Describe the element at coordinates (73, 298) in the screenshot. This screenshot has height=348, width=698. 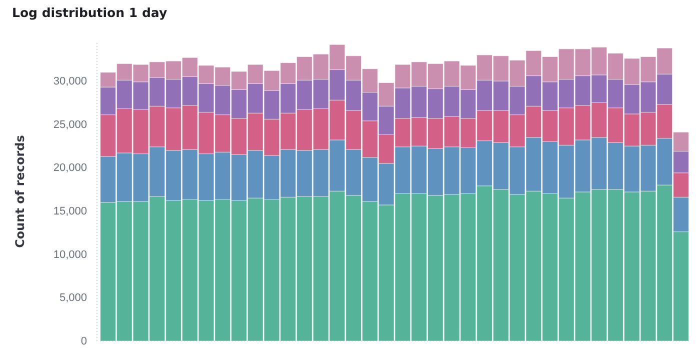
I see `y-tick-label: 5,000` at that location.